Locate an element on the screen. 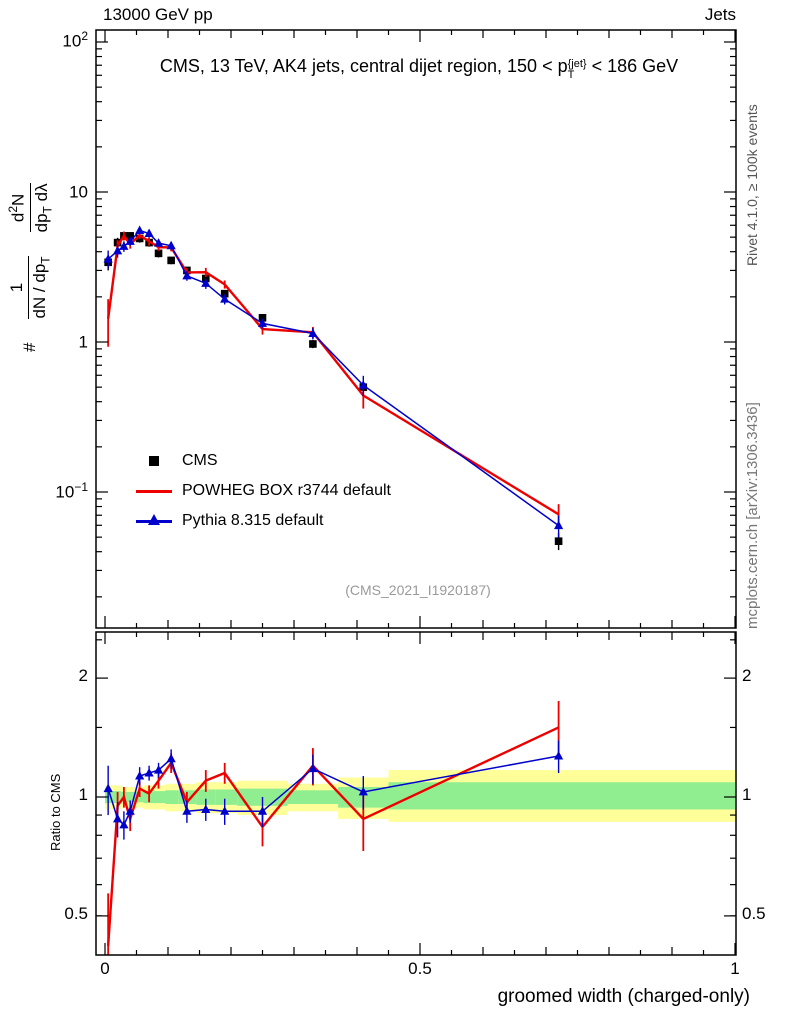 The width and height of the screenshot is (786, 1024). ratio-y-axis-label: Ratio to CMS is located at coordinates (55, 812).